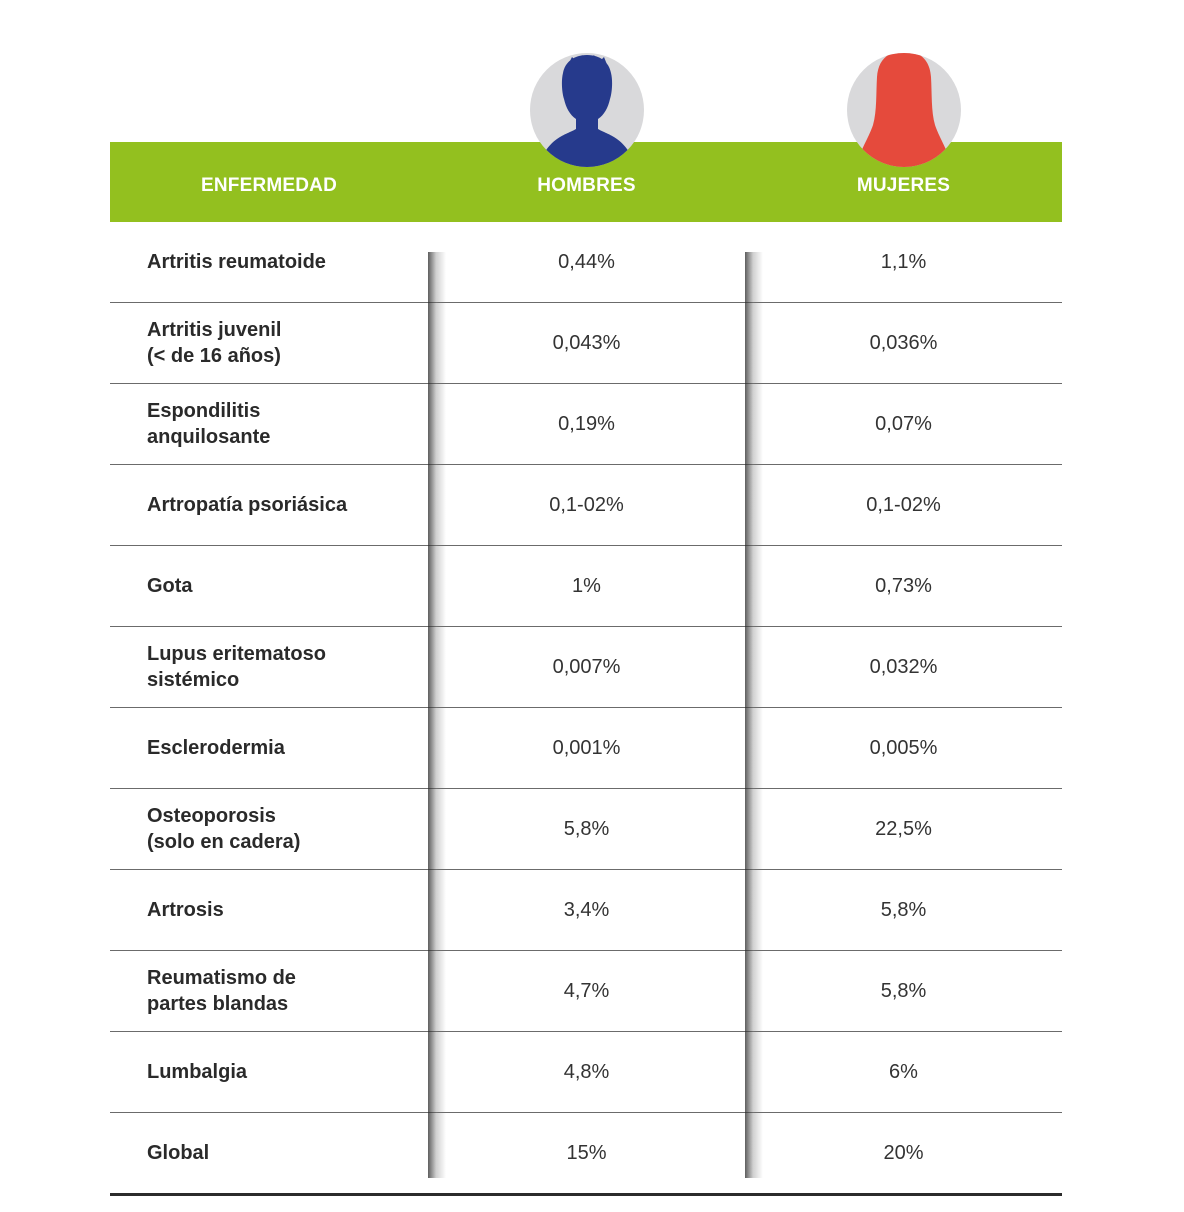 The height and width of the screenshot is (1212, 1184). Describe the element at coordinates (185, 910) in the screenshot. I see `disease-name: Artrosis` at that location.